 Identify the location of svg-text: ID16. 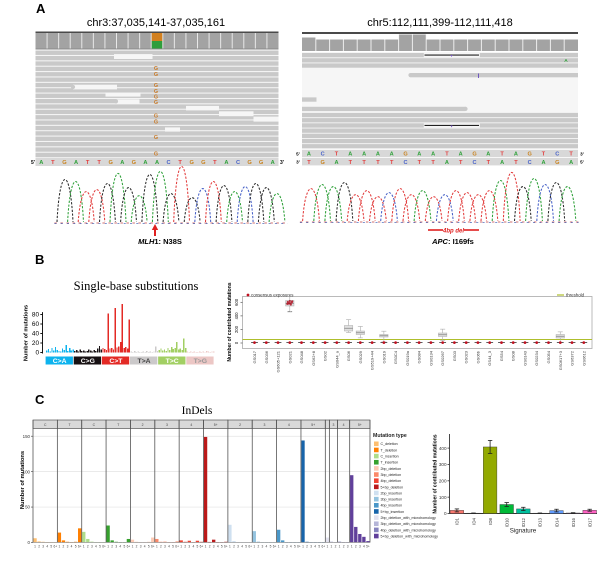
(573, 522).